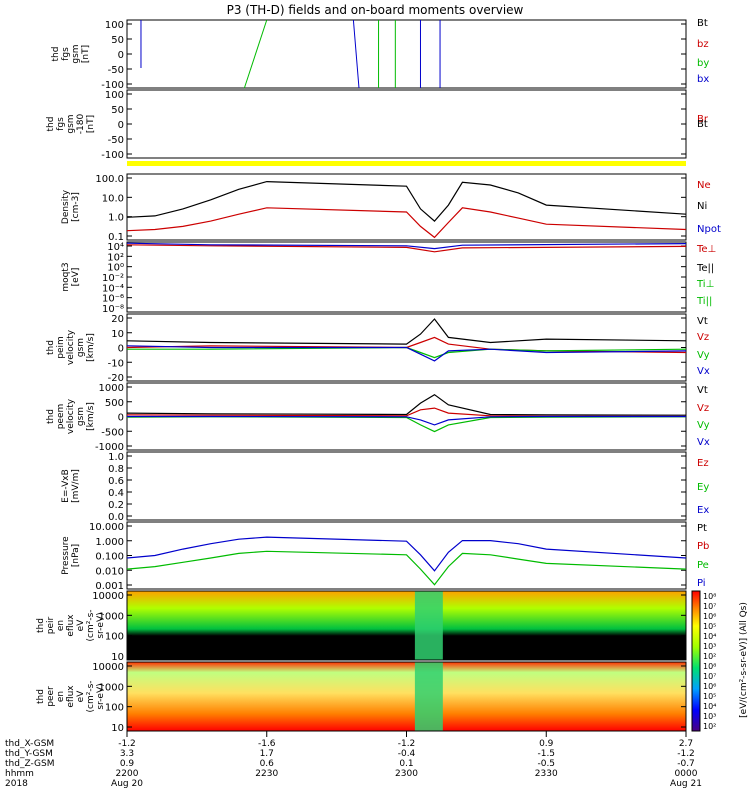  What do you see at coordinates (744, 660) in the screenshot?
I see `colorbar-label-text: [eV/(cm²-s-sr-eV)] (All Qs)` at bounding box center [744, 660].